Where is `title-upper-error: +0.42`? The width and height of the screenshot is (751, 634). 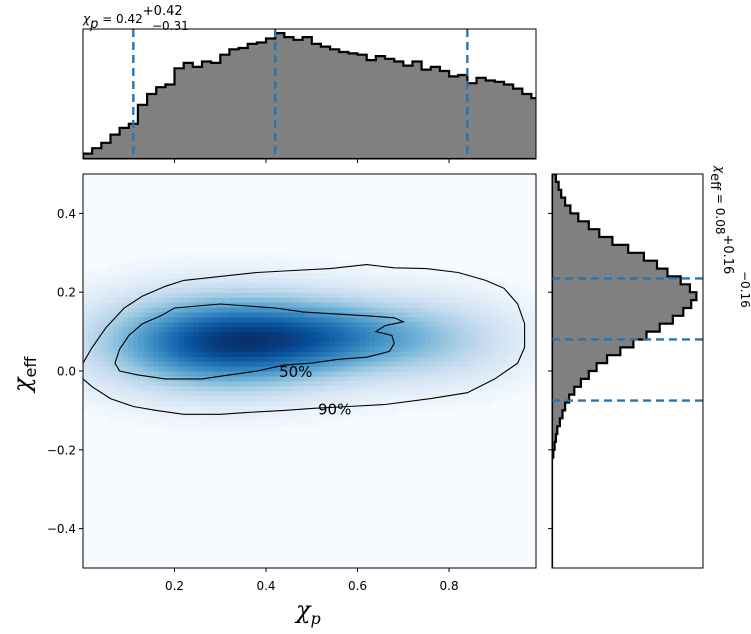
title-upper-error: +0.42 is located at coordinates (163, 11).